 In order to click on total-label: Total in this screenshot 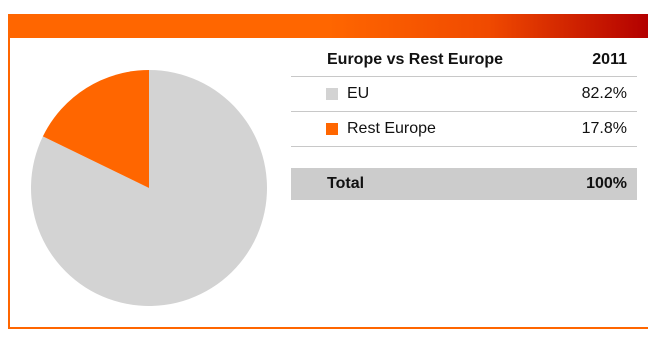, I will do `click(346, 183)`.